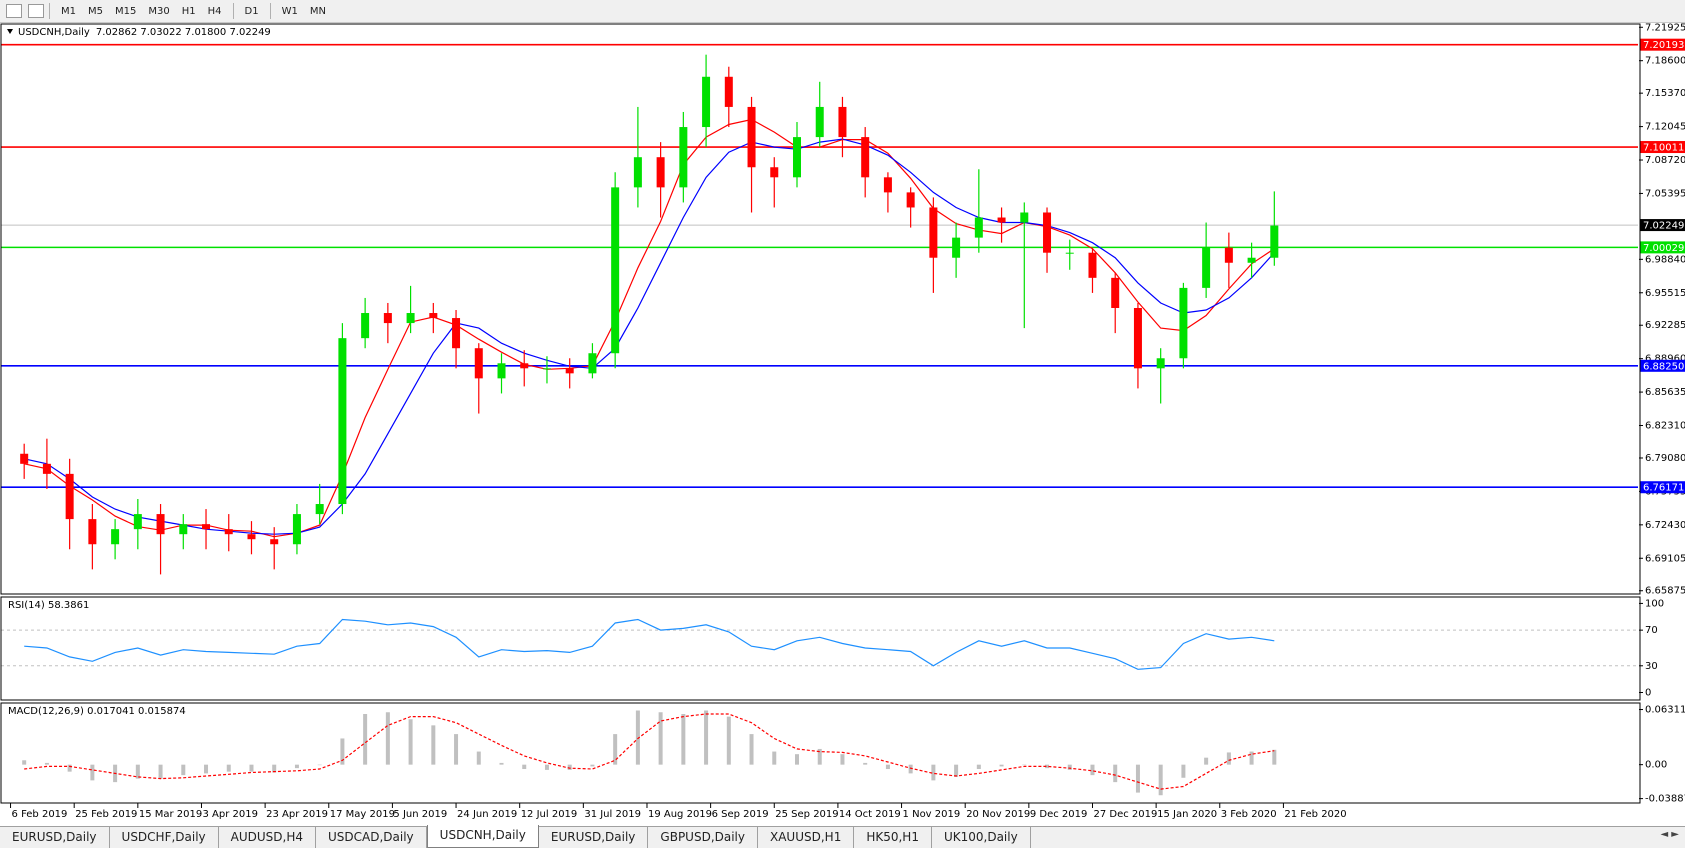  What do you see at coordinates (1315, 814) in the screenshot?
I see `x-tick-label: 21 Feb 2020` at bounding box center [1315, 814].